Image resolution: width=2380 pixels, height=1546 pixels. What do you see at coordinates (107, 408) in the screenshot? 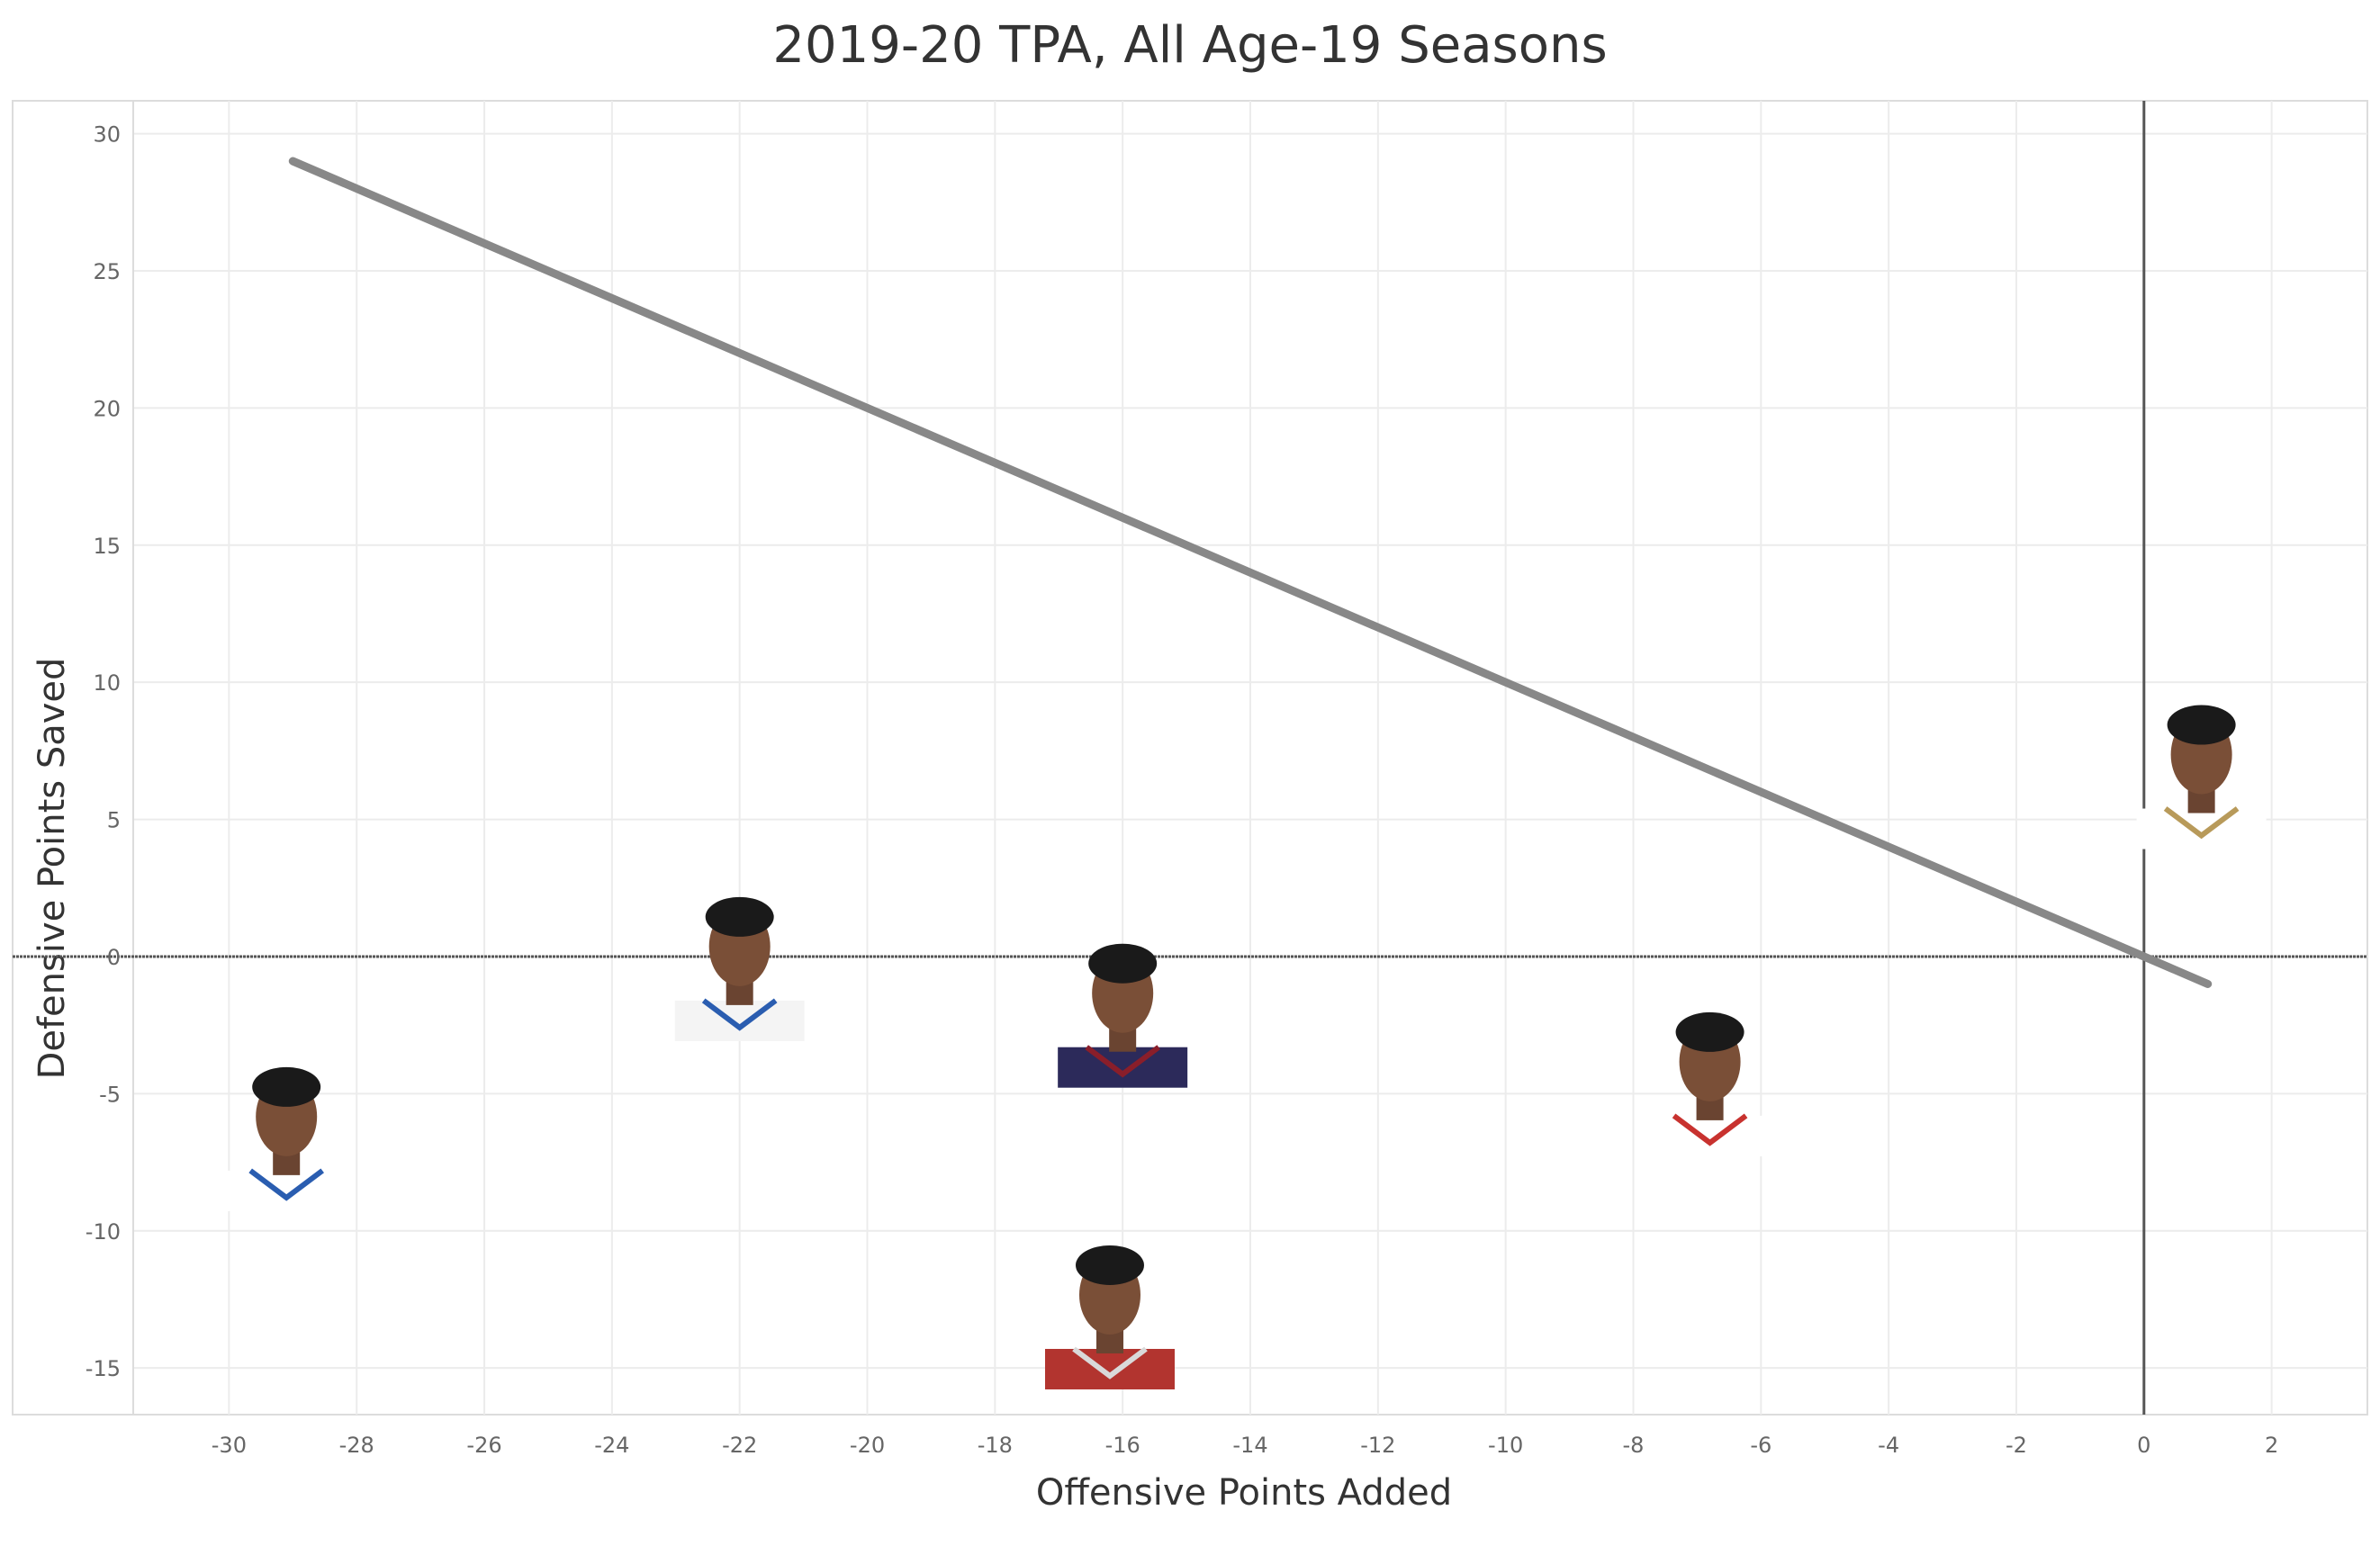
I see `y-tick-label: 20` at bounding box center [107, 408].